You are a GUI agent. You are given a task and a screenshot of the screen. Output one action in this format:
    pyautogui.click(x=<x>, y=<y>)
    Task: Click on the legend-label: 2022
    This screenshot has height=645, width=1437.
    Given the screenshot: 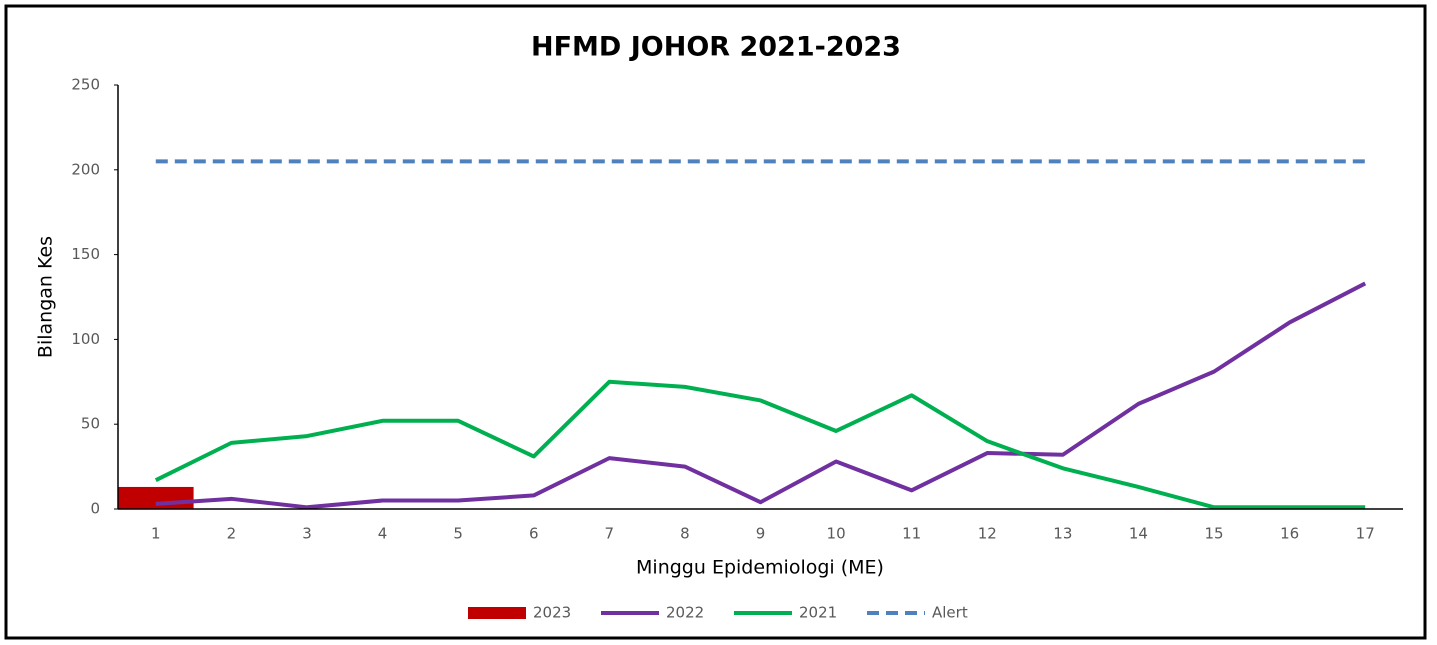 What is the action you would take?
    pyautogui.click(x=685, y=613)
    